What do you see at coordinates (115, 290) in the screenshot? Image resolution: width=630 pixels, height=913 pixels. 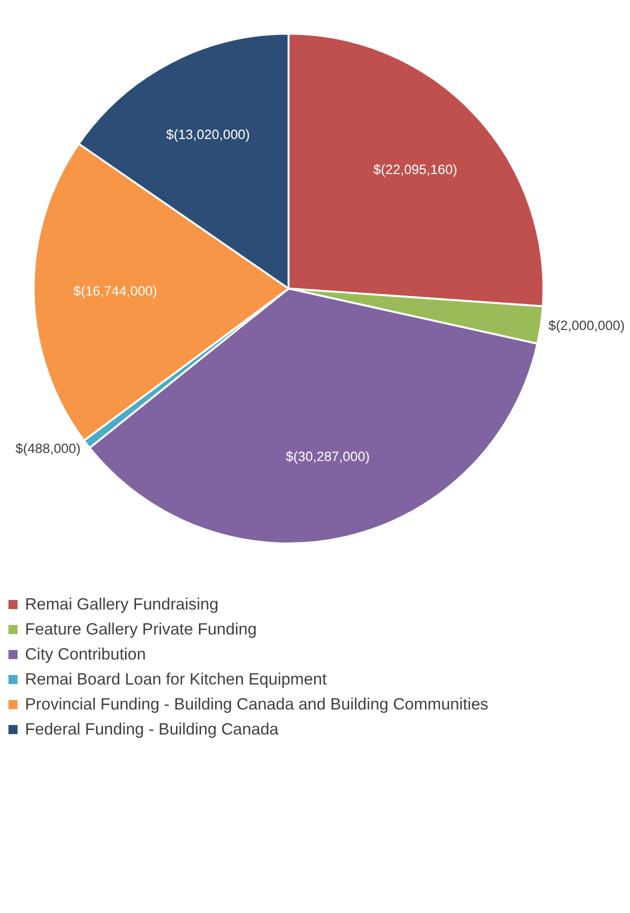 I see `data-label: $(16,744,000)` at bounding box center [115, 290].